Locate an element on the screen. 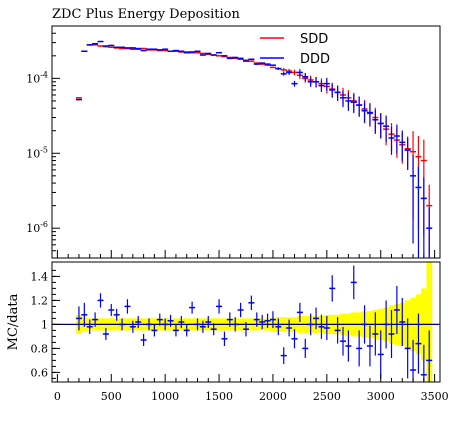 This screenshot has height=422, width=461. y-tick-label: 10⁻⁴ is located at coordinates (37, 77).